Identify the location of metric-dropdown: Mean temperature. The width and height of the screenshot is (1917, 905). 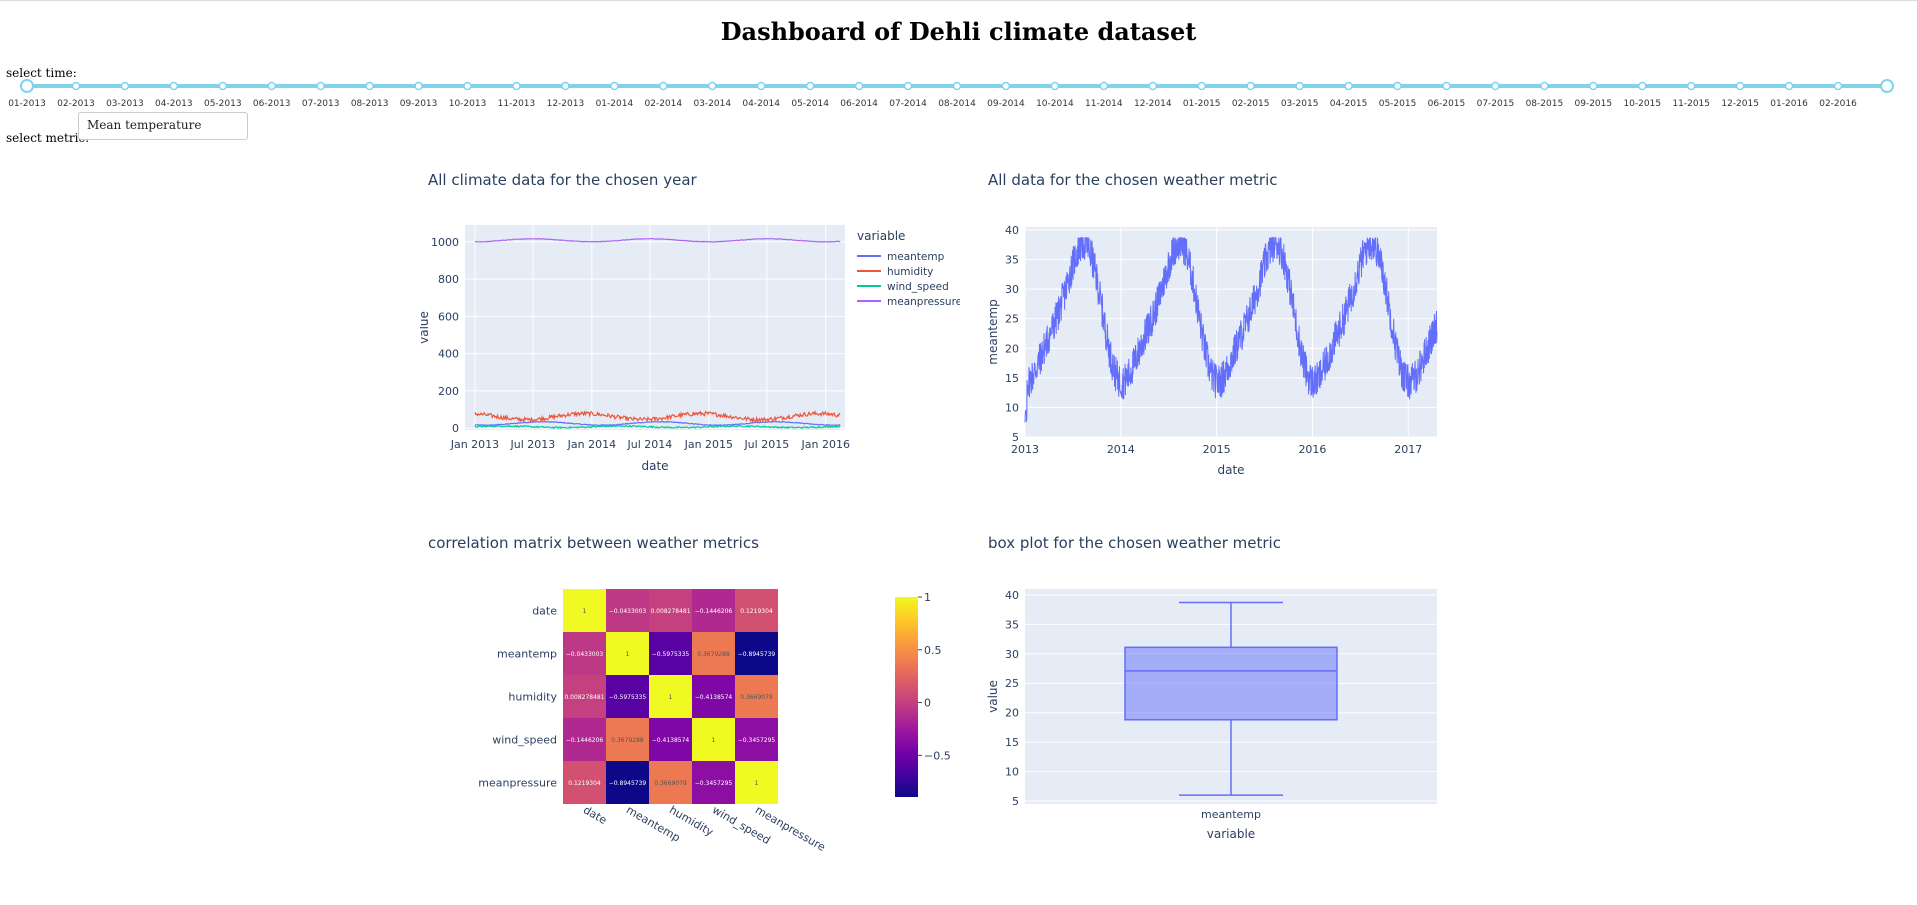
(163, 126).